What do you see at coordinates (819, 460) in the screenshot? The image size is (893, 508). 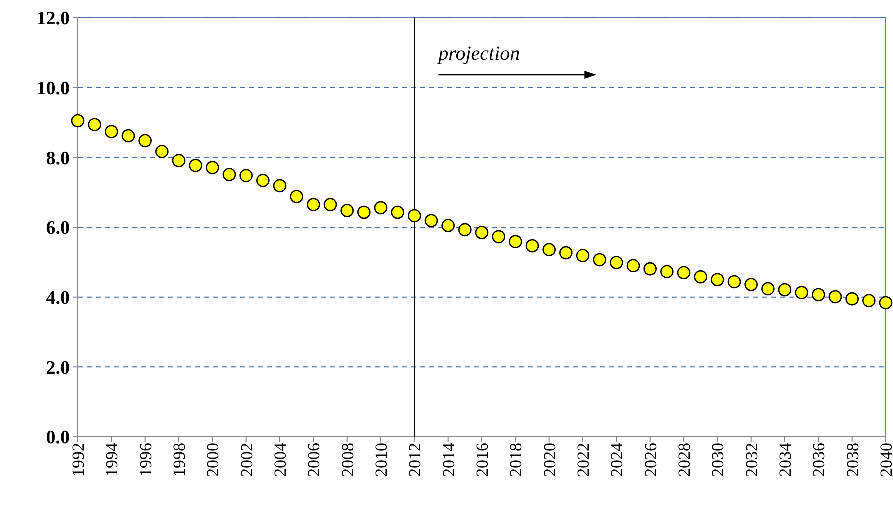 I see `x-tick-label: 2036` at bounding box center [819, 460].